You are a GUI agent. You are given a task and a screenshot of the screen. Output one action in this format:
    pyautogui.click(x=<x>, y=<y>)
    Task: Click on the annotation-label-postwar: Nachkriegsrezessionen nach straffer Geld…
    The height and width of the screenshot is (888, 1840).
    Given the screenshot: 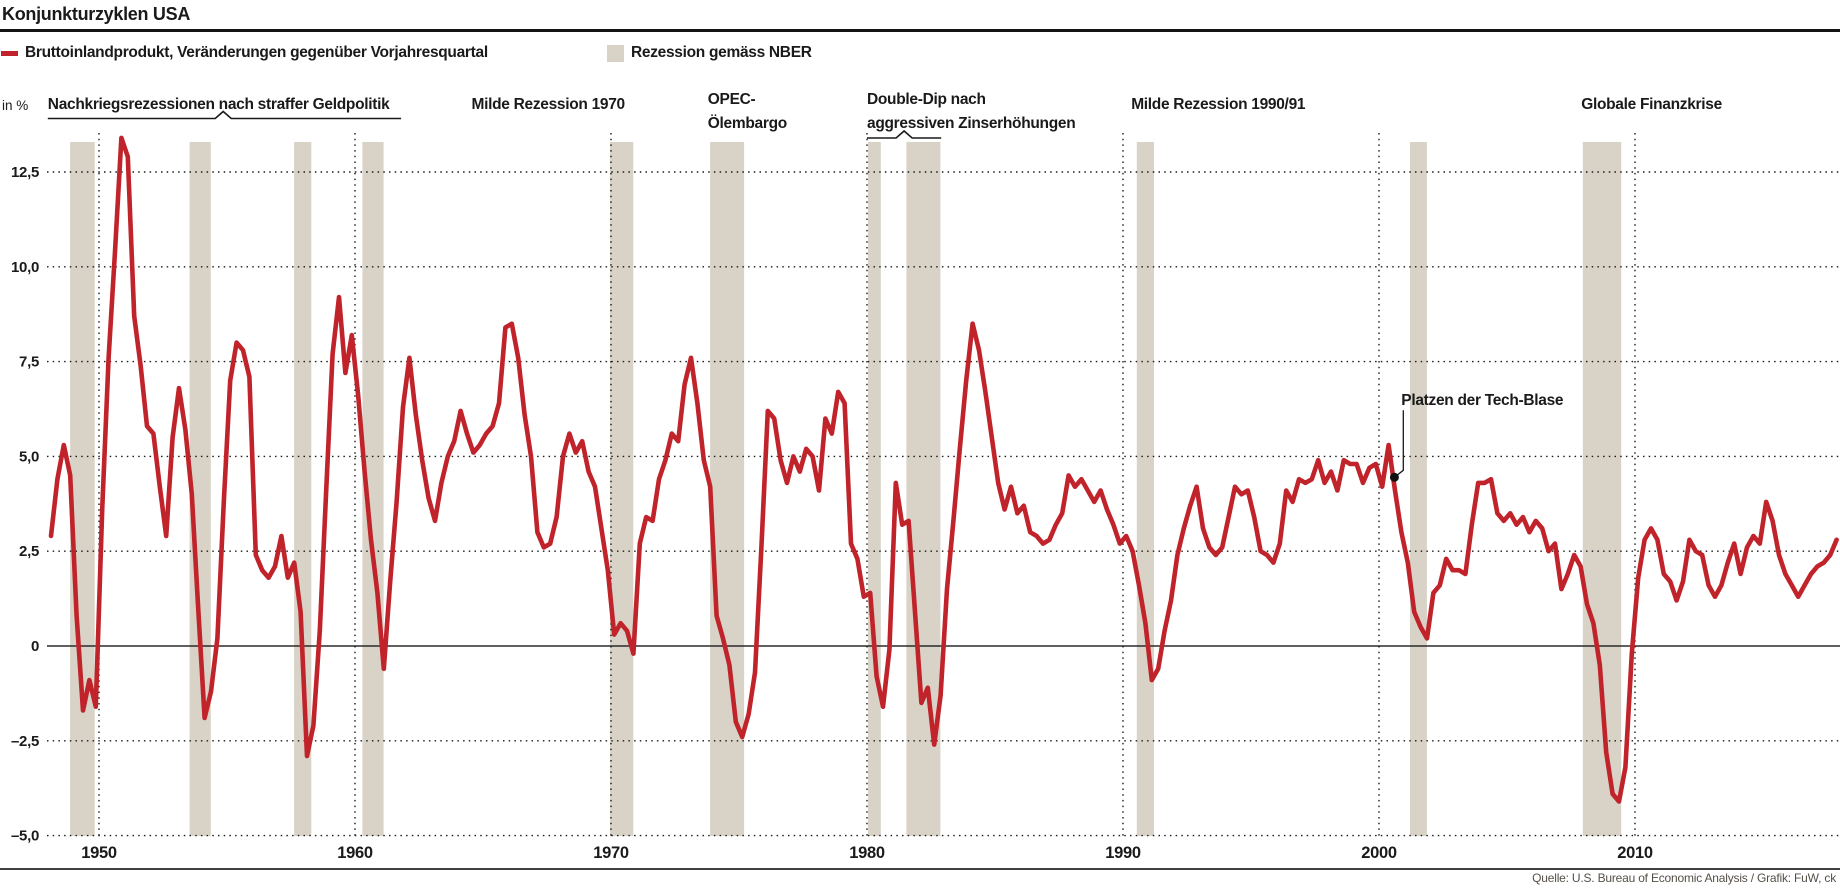 What is the action you would take?
    pyautogui.click(x=219, y=104)
    